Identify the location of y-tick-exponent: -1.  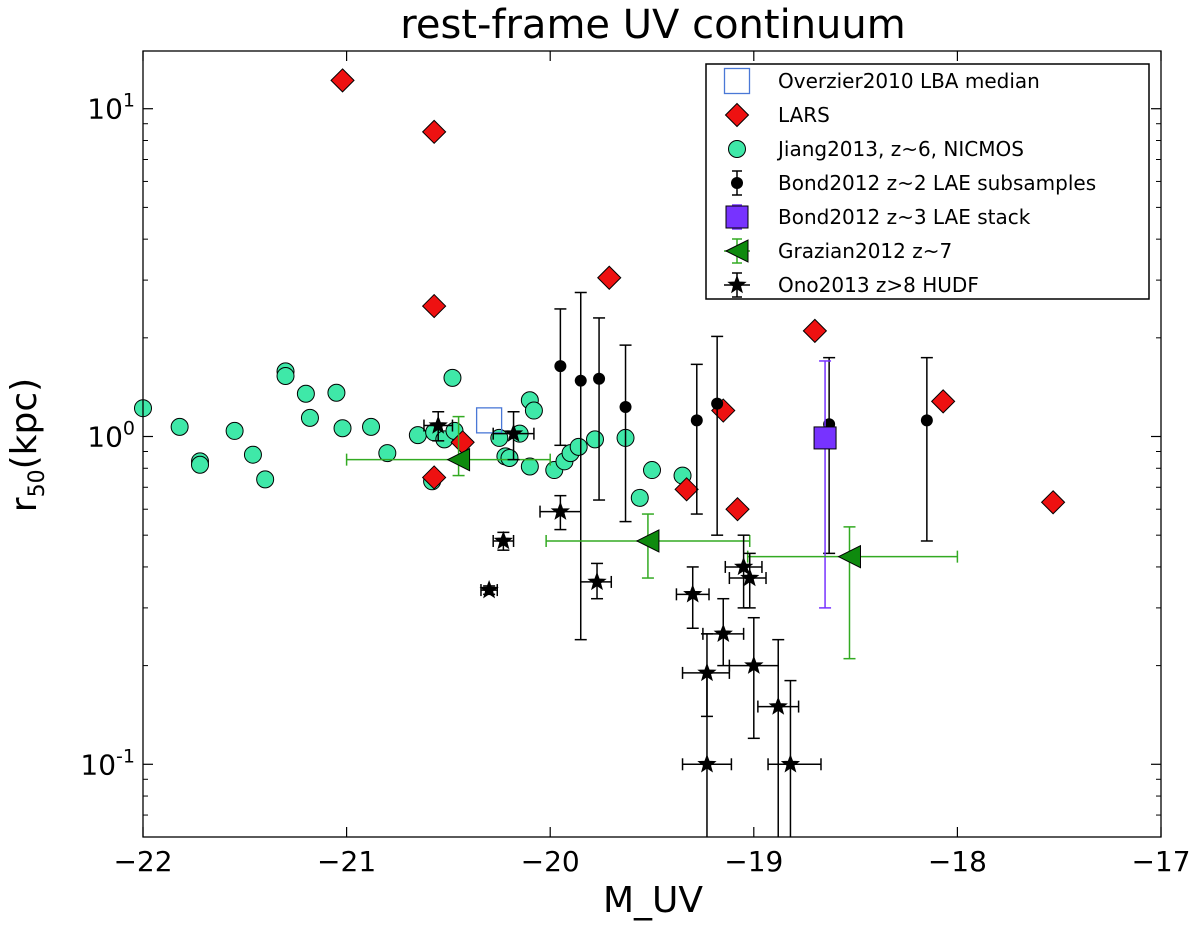
(125, 756).